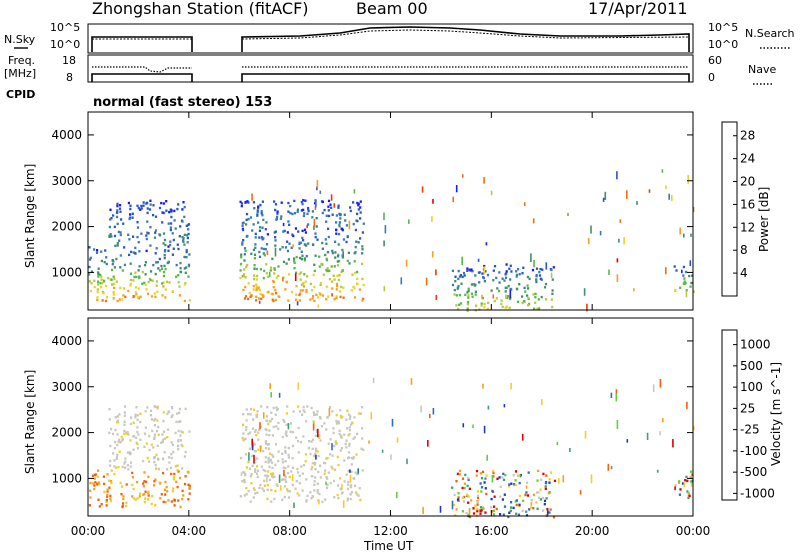  Describe the element at coordinates (491, 531) in the screenshot. I see `x-tick-label: 16:00` at that location.